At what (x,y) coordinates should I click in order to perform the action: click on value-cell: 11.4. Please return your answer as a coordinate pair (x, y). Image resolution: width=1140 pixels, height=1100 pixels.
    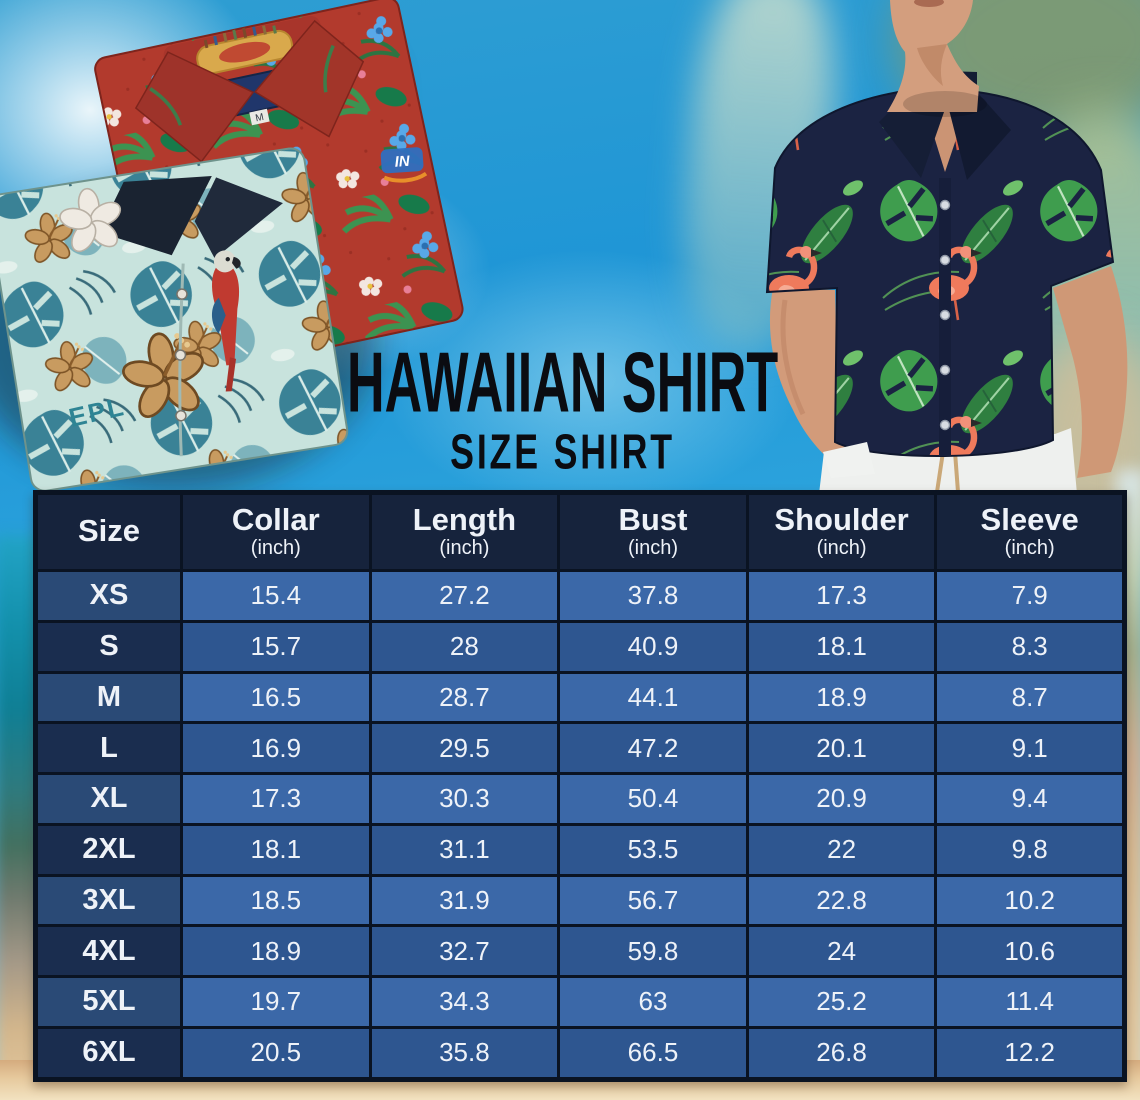
    Looking at the image, I should click on (1030, 1002).